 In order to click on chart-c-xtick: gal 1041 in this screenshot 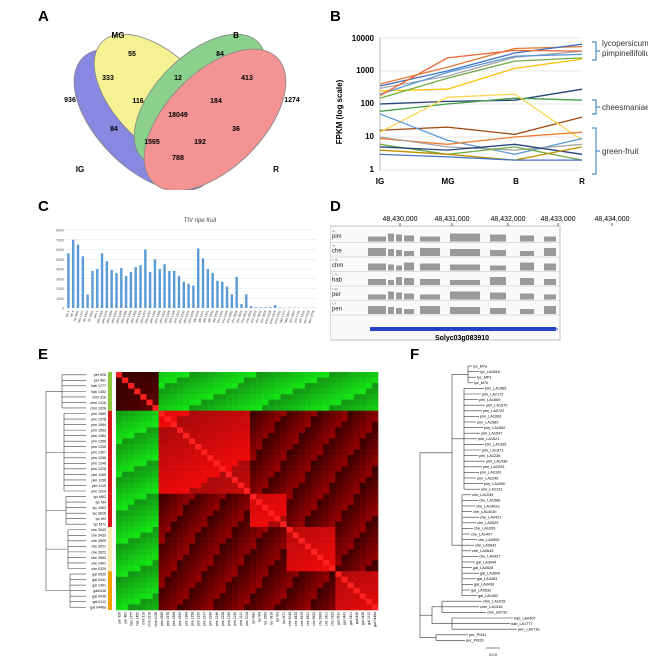, I will do `click(201, 316)`.